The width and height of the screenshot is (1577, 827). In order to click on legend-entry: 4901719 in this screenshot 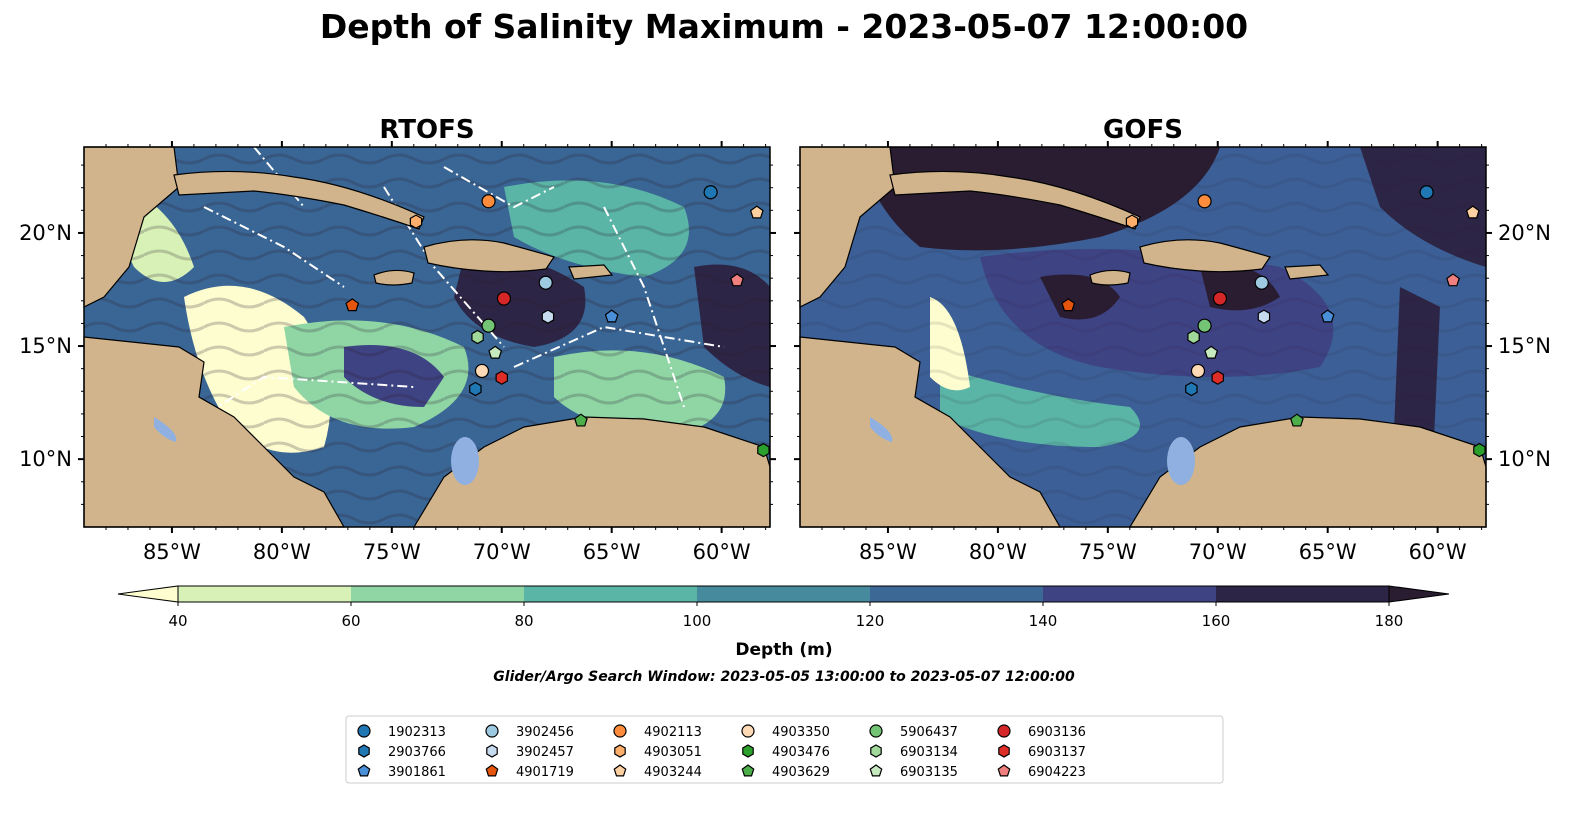, I will do `click(529, 772)`.